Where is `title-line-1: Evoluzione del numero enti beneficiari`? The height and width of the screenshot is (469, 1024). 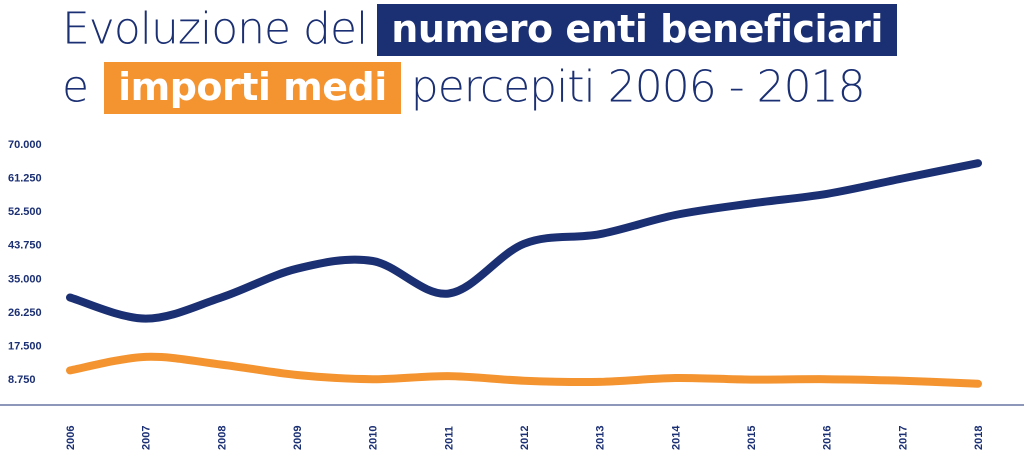
title-line-1: Evoluzione del numero enti beneficiari is located at coordinates (532, 29).